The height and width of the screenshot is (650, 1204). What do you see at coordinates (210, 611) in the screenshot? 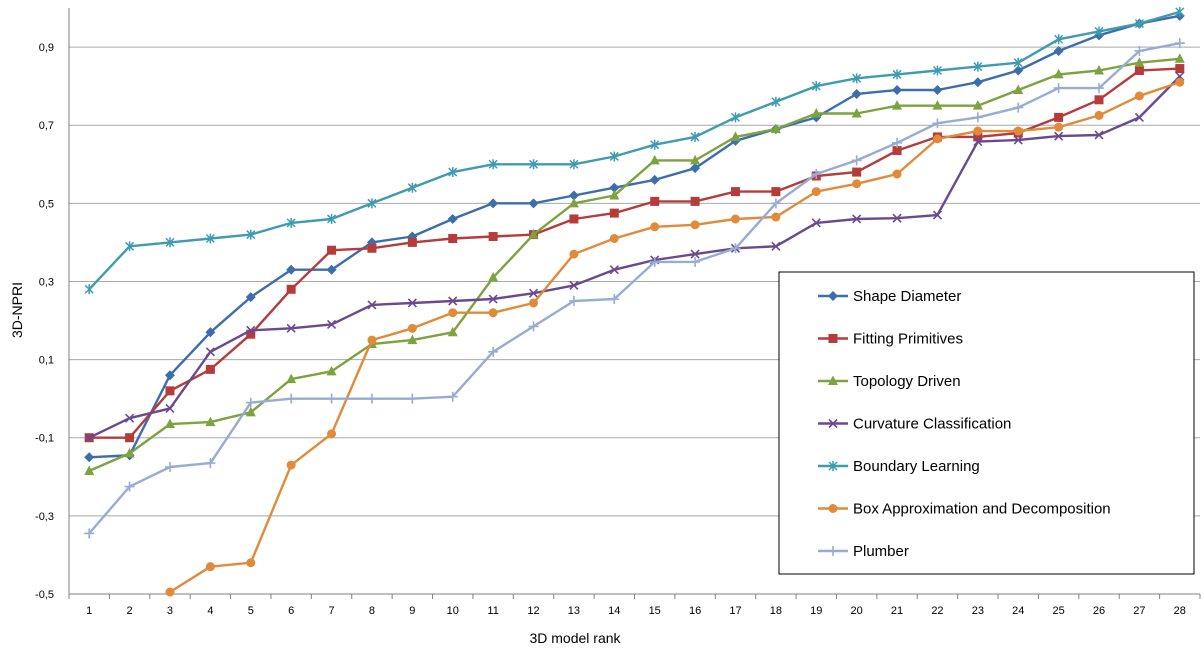
I see `x-tick-label: 4` at bounding box center [210, 611].